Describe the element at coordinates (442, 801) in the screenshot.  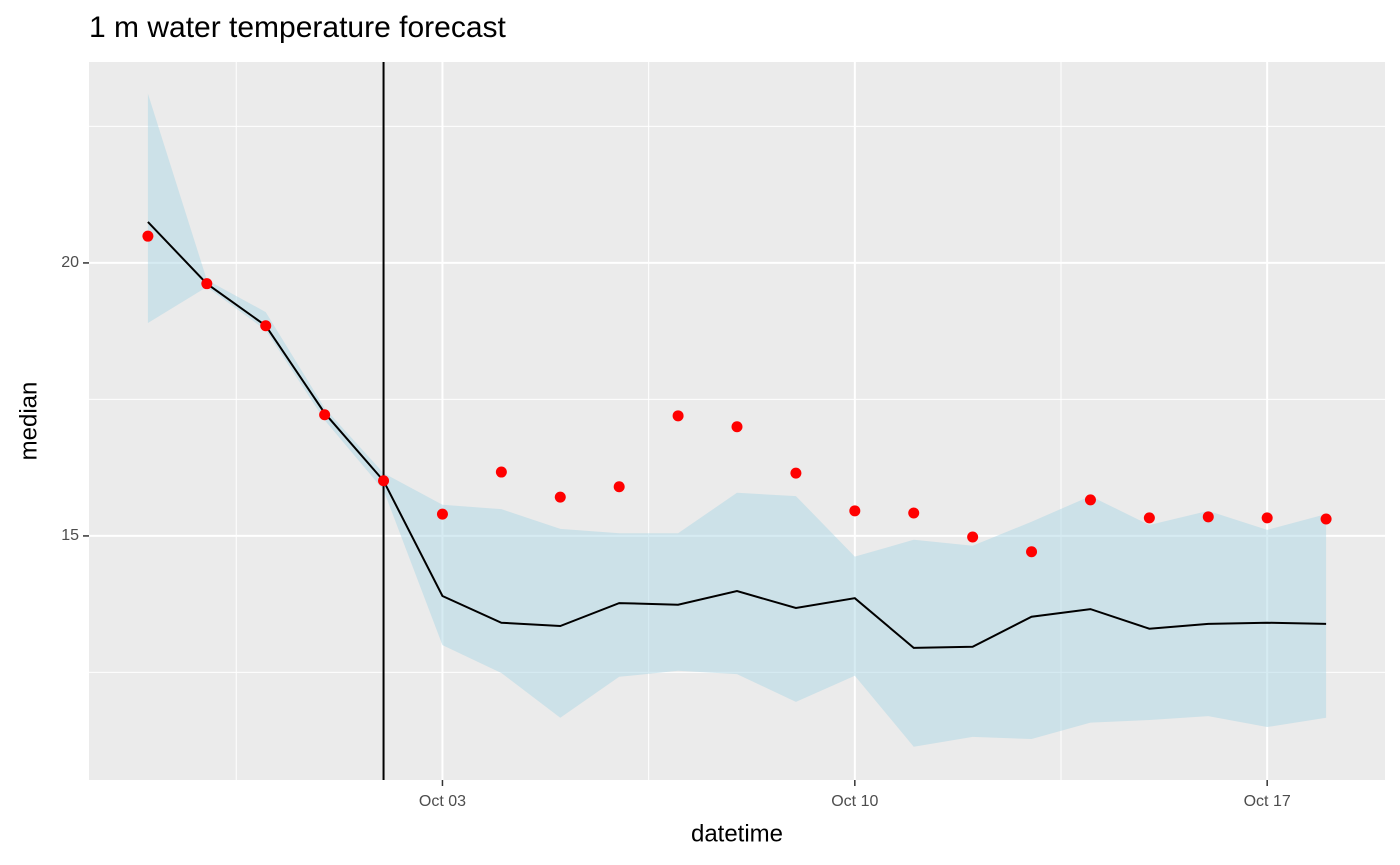
I see `x-tick-label: Oct 03` at that location.